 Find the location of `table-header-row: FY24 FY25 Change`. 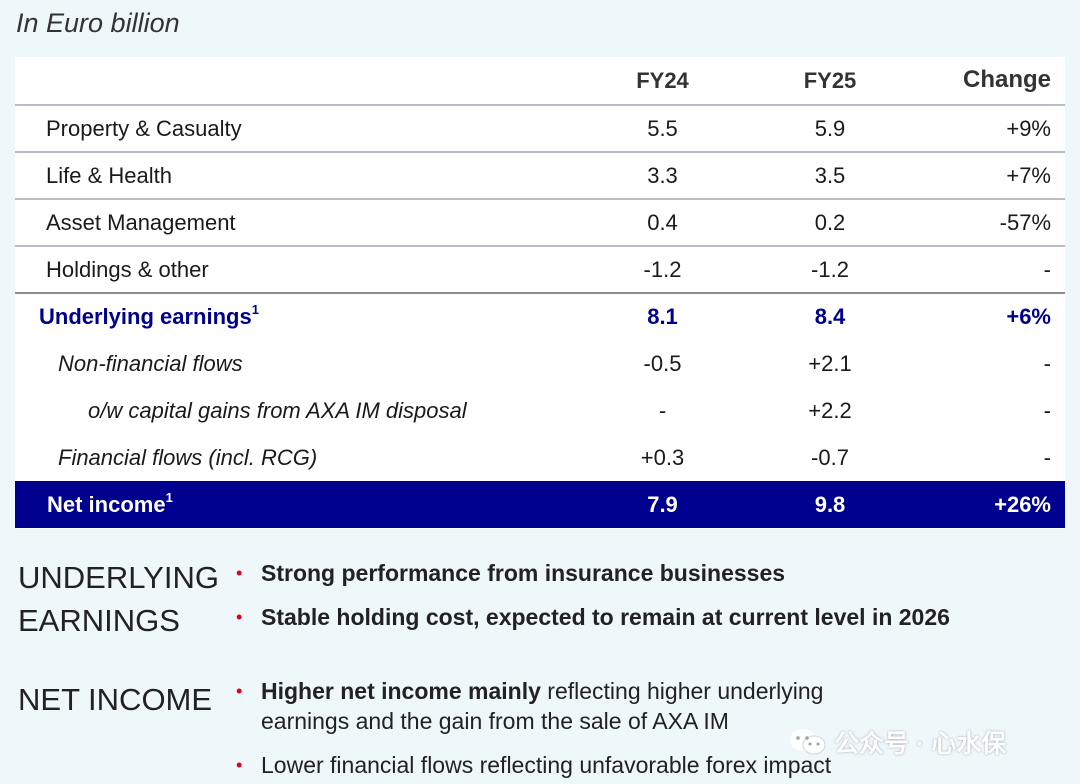

table-header-row: FY24 FY25 Change is located at coordinates (540, 81).